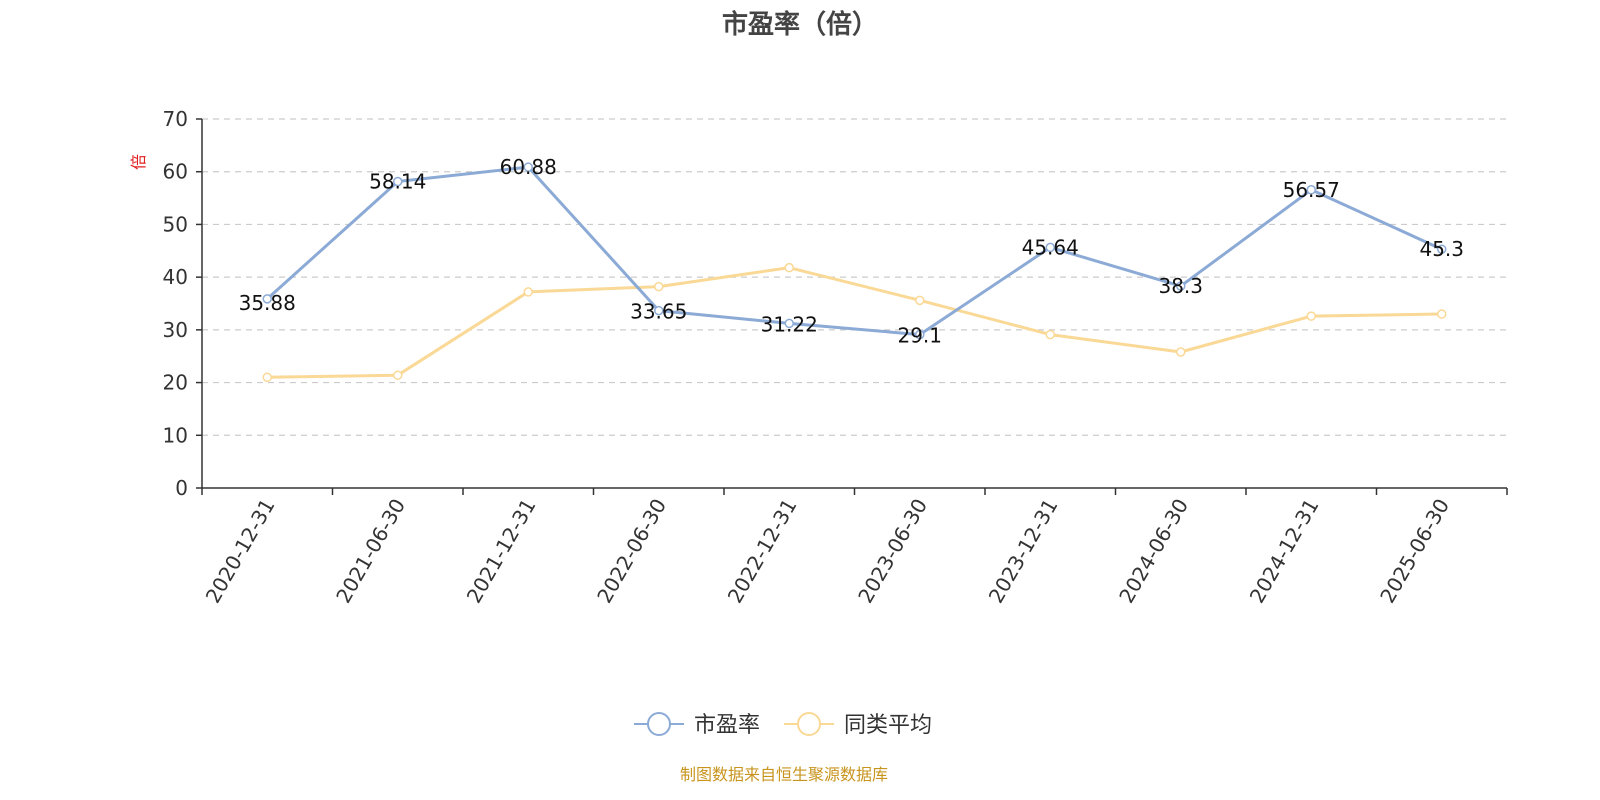 The height and width of the screenshot is (800, 1600). What do you see at coordinates (501, 551) in the screenshot?
I see `x-tick-label: 2021-12-31` at bounding box center [501, 551].